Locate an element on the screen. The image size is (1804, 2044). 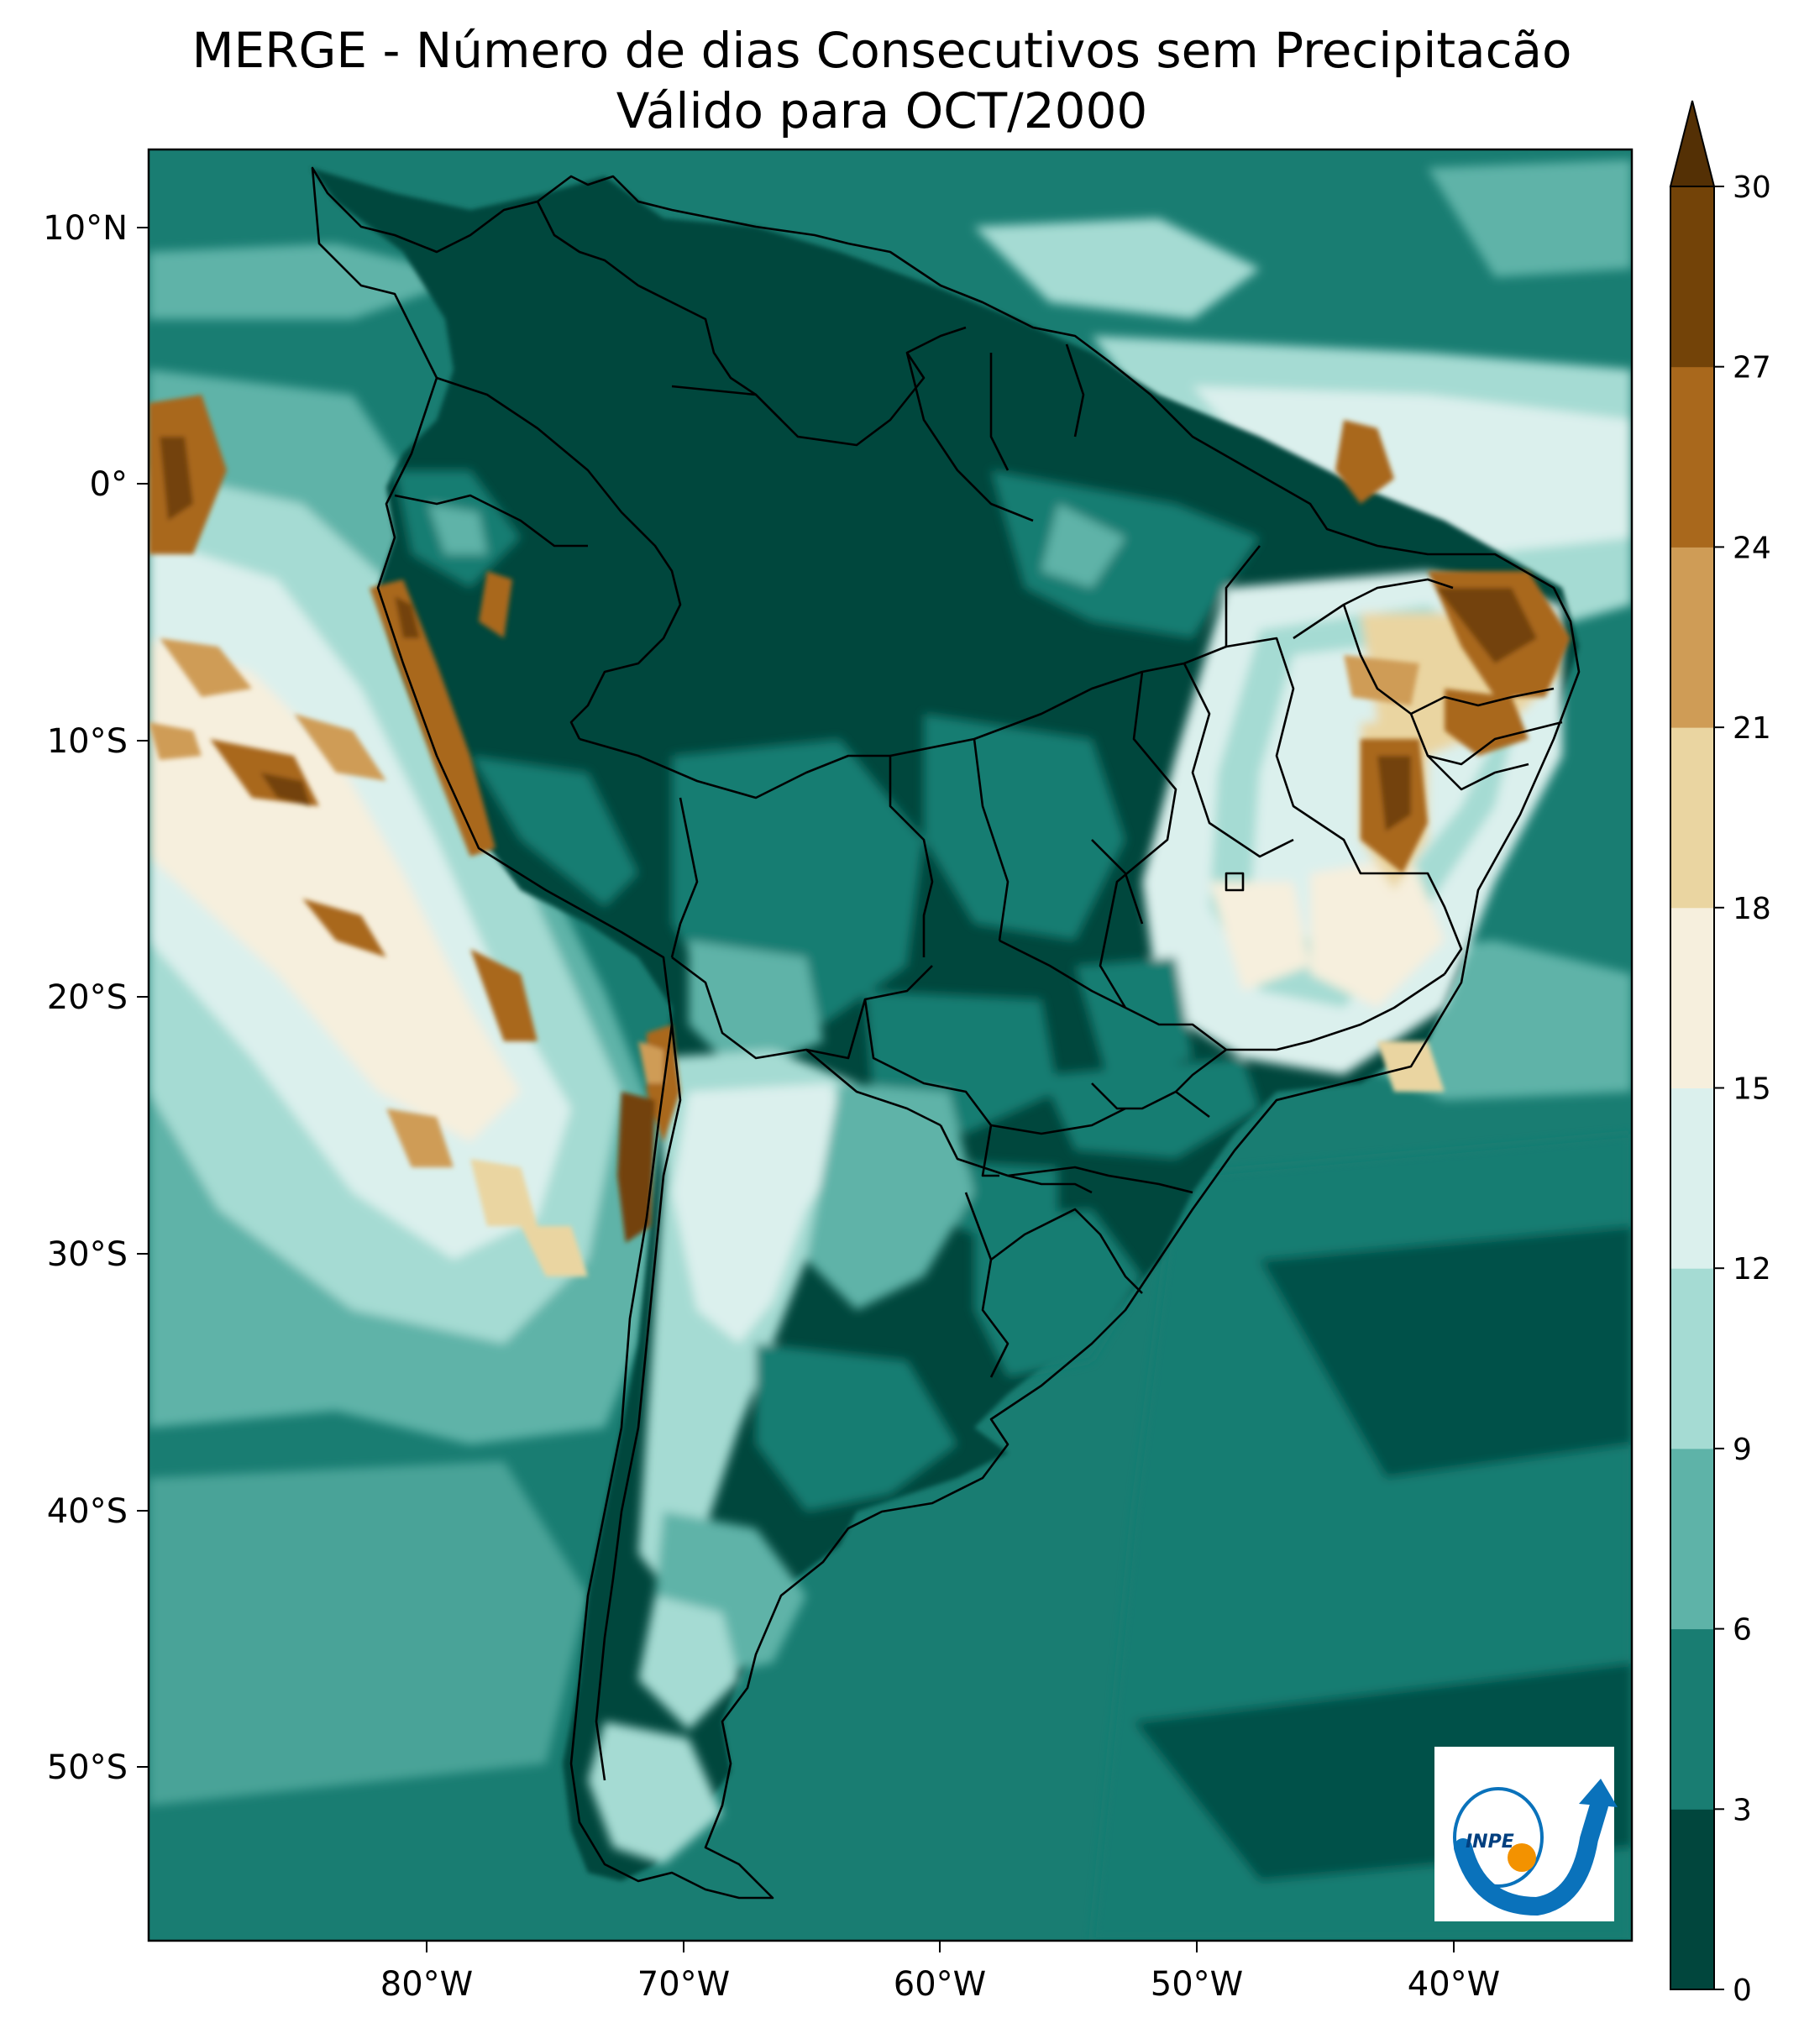
lat-label-10s: 10°S is located at coordinates (87, 741).